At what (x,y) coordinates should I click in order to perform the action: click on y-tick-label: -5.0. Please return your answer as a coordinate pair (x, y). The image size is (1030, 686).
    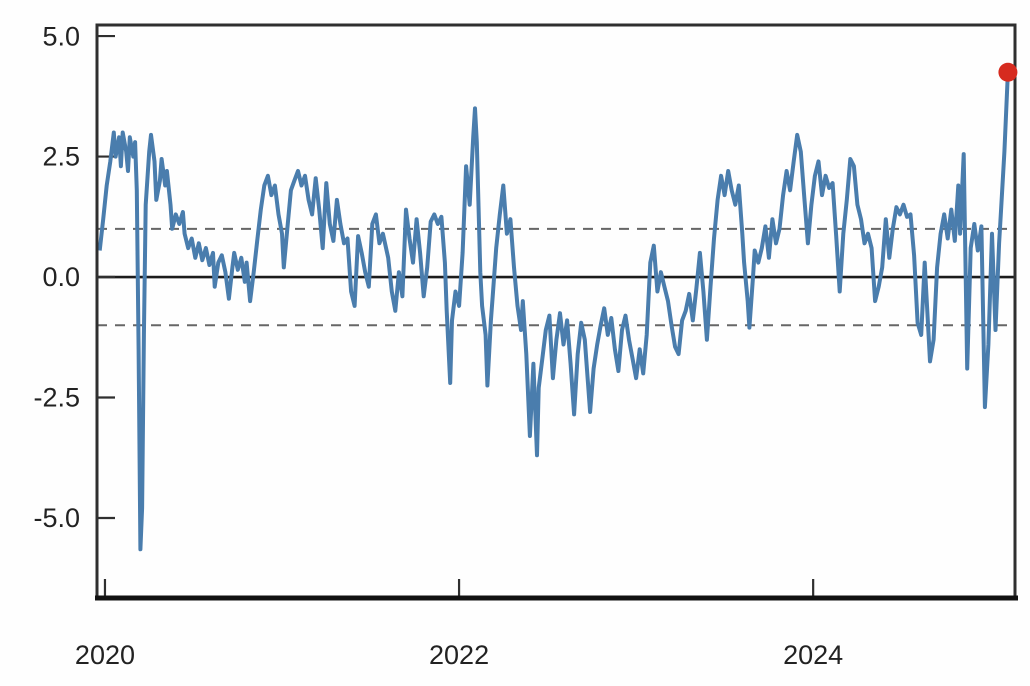
    Looking at the image, I should click on (56, 518).